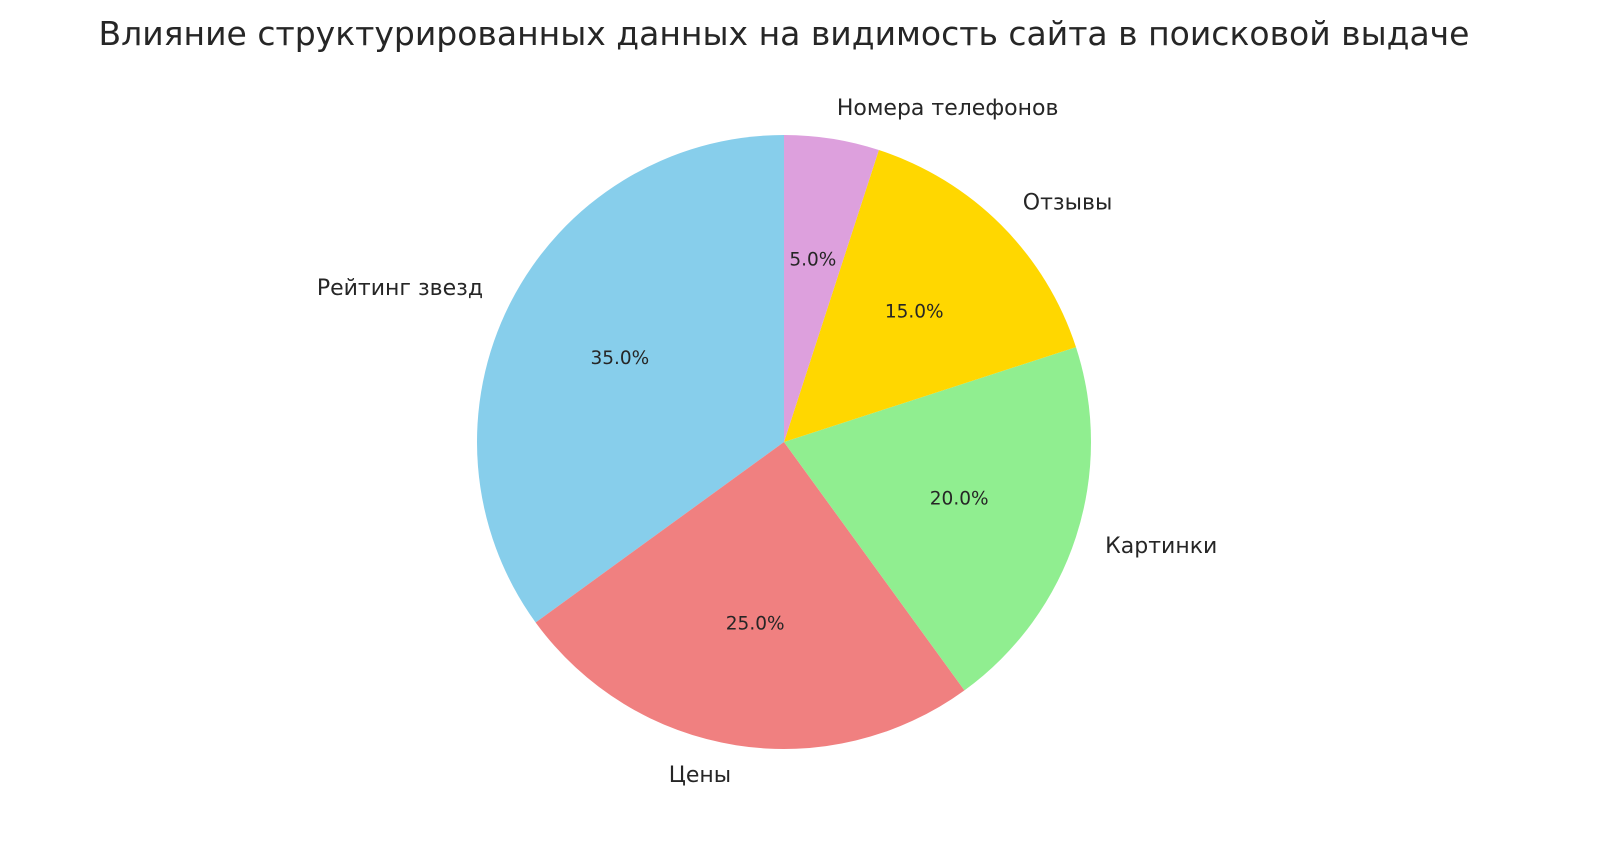 This screenshot has width=1600, height=860. What do you see at coordinates (700, 775) in the screenshot?
I see `slice-label: Цены` at bounding box center [700, 775].